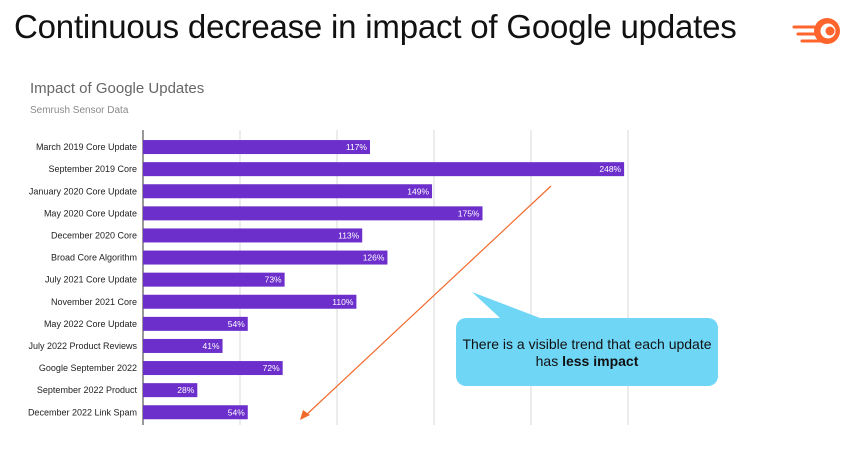  Describe the element at coordinates (82, 412) in the screenshot. I see `category-label: December 2022 Link Spam` at that location.